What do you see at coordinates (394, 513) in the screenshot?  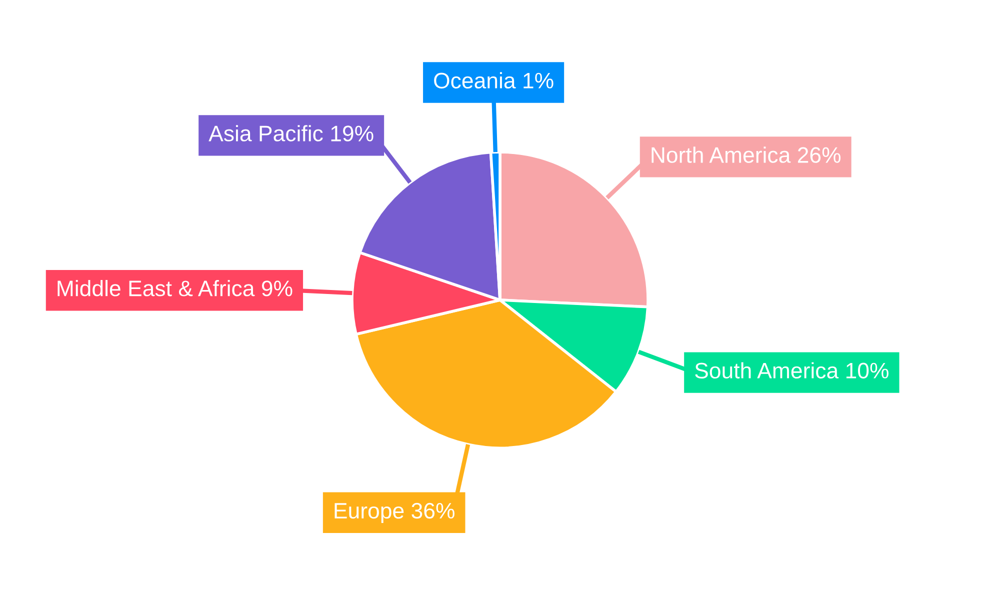 I see `slice-label: Europe 36%` at bounding box center [394, 513].